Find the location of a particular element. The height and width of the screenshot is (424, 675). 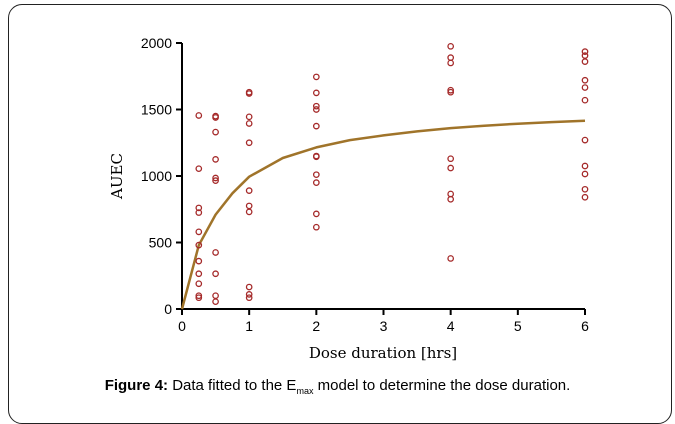

x-axis-title: Dose duration [hrs] is located at coordinates (383, 353).